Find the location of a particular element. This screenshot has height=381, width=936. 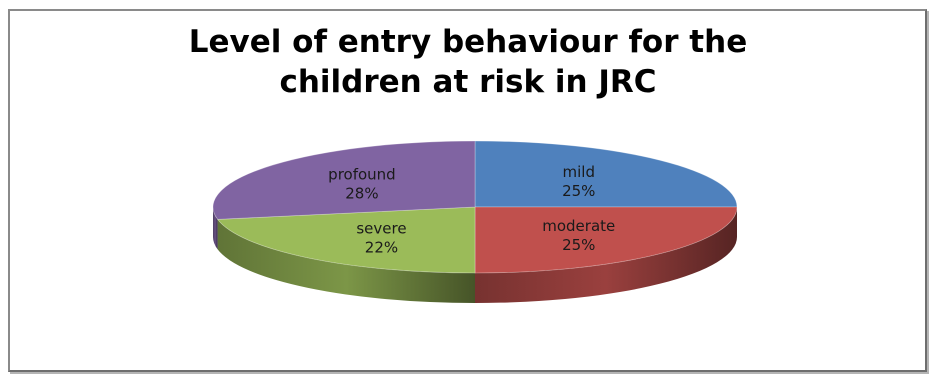

data-label-profound-name: profound is located at coordinates (362, 175).